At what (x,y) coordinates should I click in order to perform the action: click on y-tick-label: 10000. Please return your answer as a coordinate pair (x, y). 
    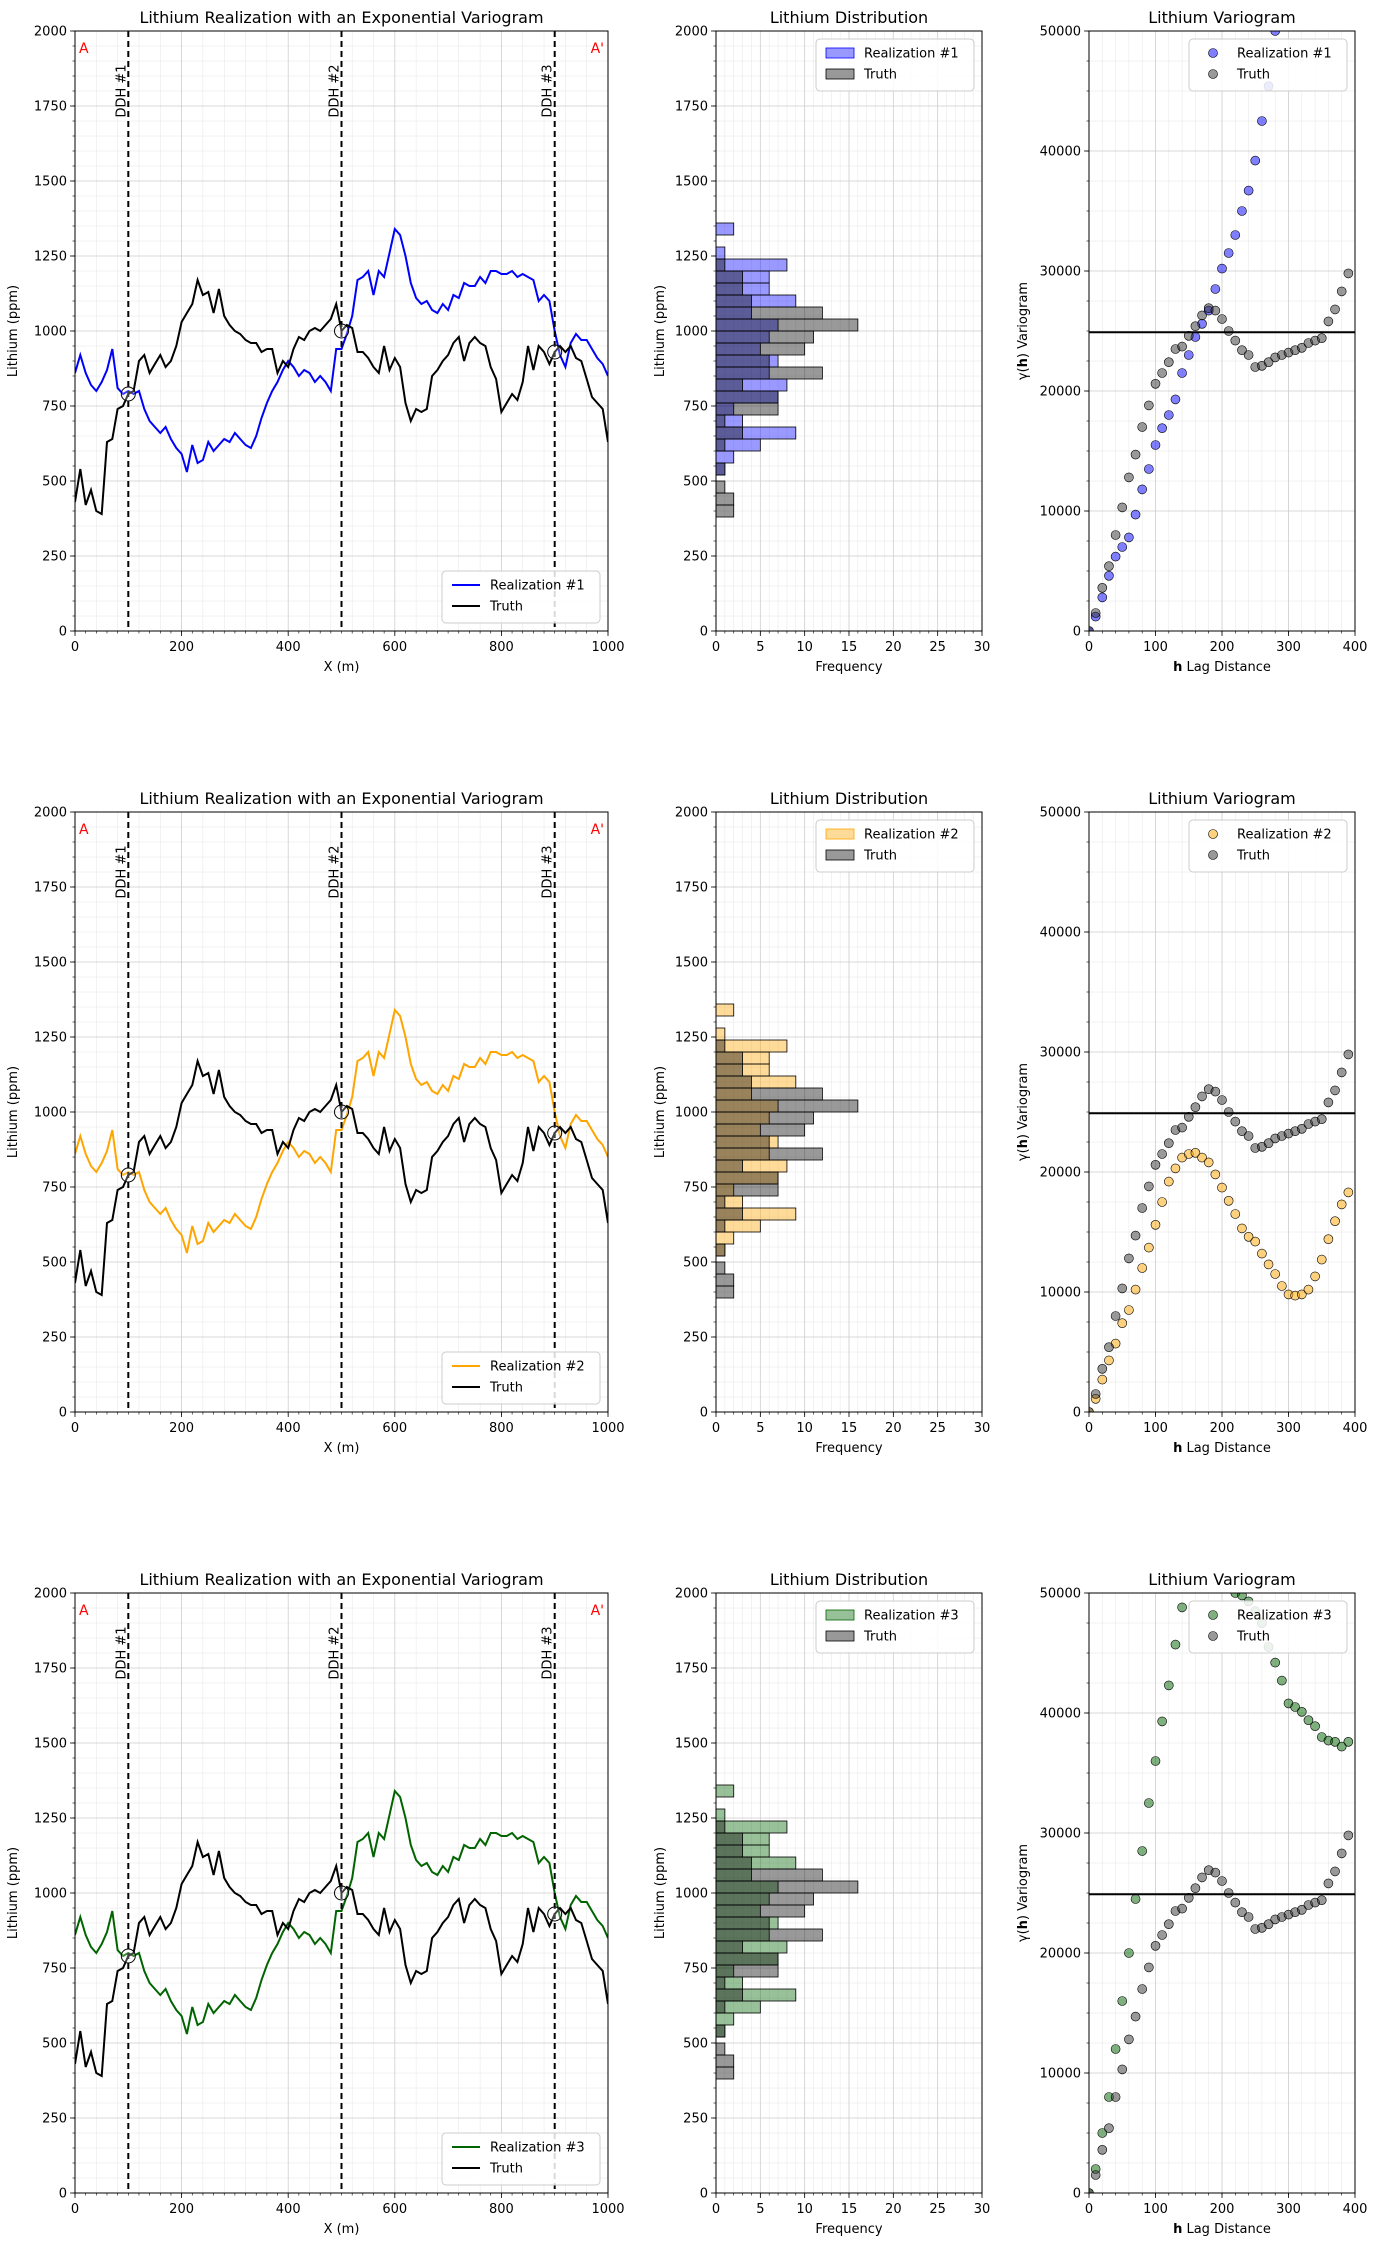
    Looking at the image, I should click on (1060, 1293).